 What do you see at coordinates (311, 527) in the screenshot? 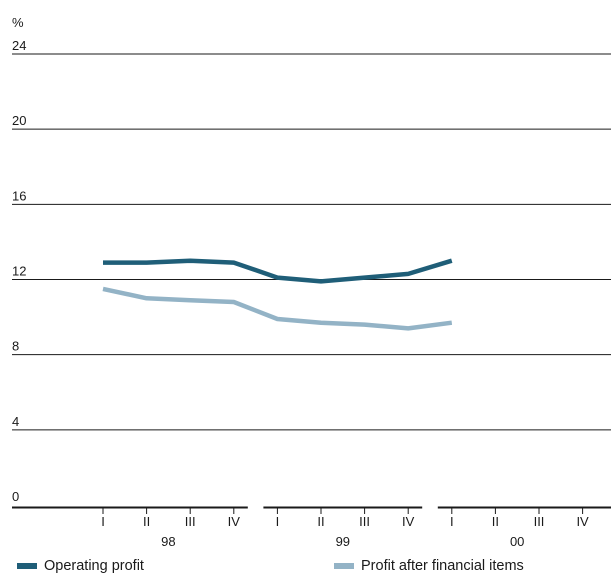
I see `x-axis: 98 99 00I II III IV I II III IV I II III IV` at bounding box center [311, 527].